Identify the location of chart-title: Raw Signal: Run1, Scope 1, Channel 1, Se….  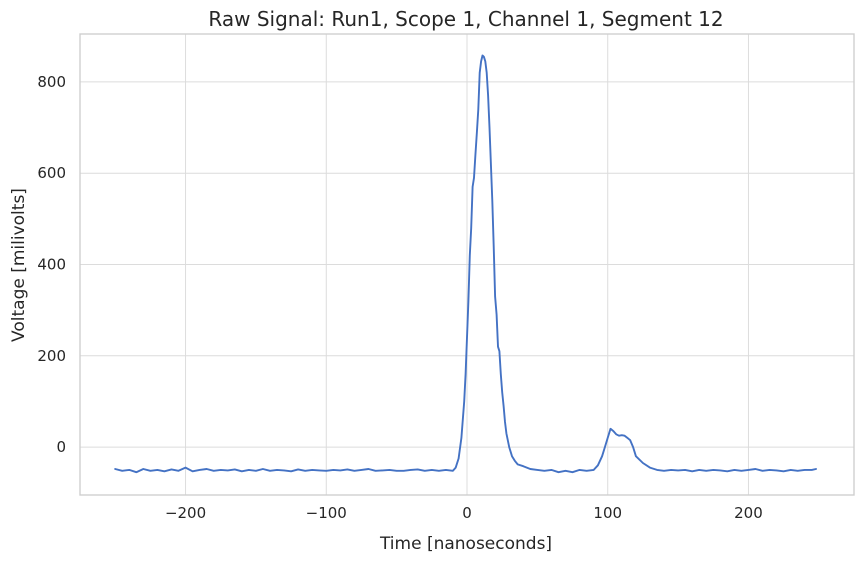
(465, 19).